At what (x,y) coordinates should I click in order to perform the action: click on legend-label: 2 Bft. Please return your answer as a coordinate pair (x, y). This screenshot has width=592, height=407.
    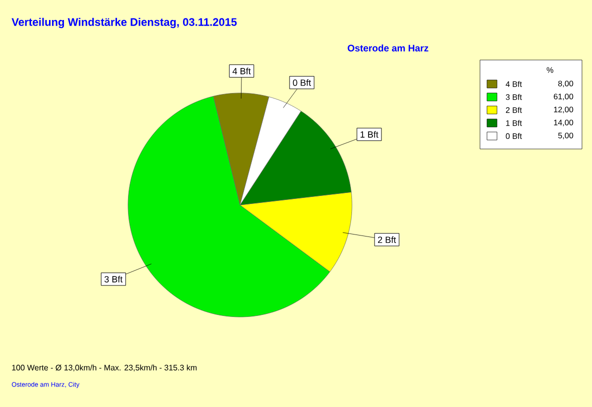
    Looking at the image, I should click on (514, 110).